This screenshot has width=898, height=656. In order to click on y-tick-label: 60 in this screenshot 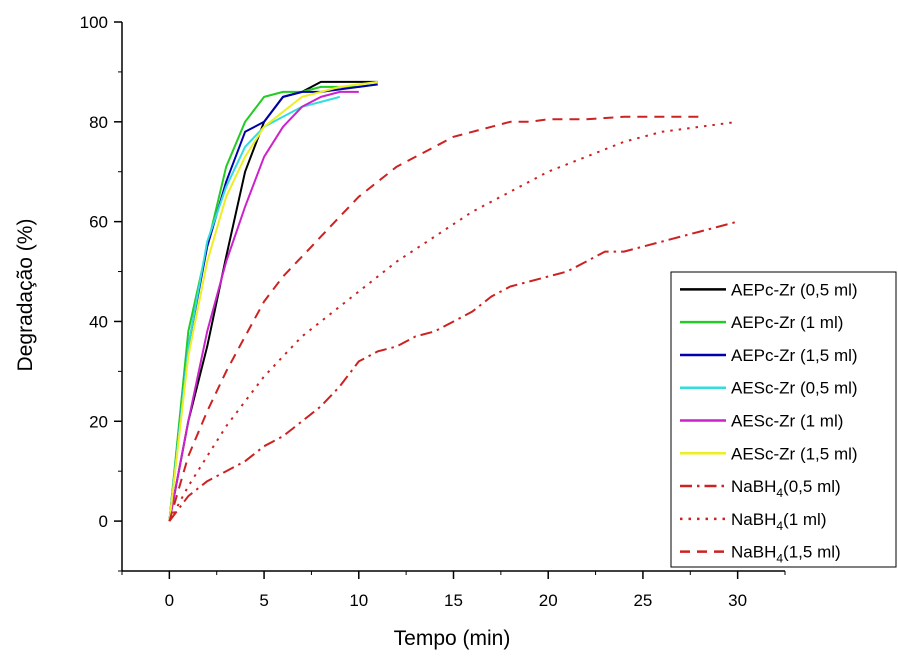, I will do `click(98, 222)`.